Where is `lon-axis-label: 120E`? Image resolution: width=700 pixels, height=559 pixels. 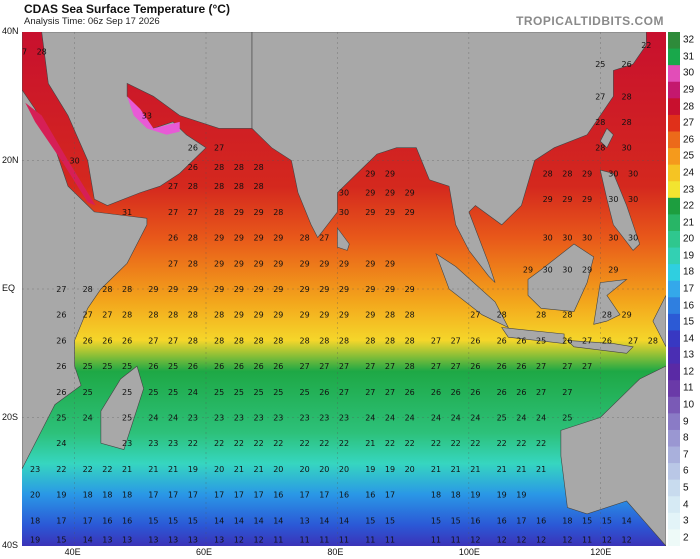 lon-axis-label: 120E is located at coordinates (601, 552).